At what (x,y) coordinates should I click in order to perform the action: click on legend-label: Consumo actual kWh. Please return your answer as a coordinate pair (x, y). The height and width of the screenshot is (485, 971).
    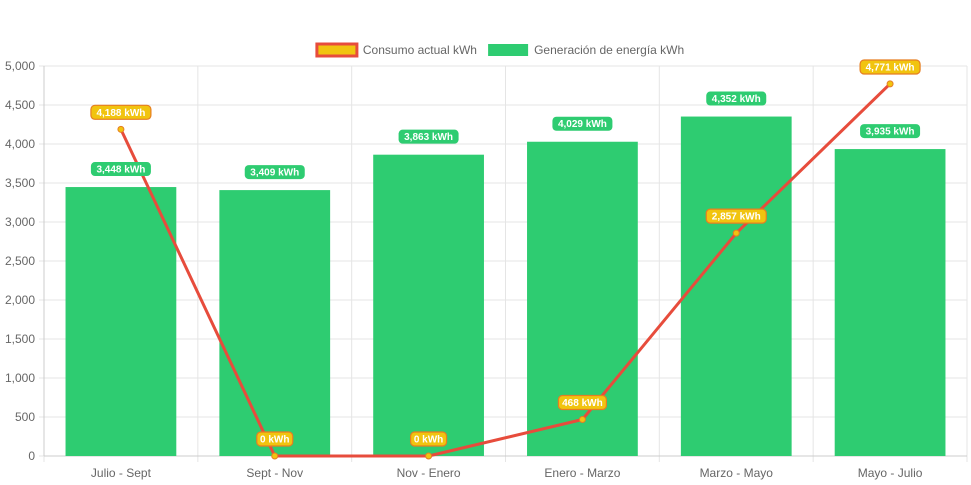
    Looking at the image, I should click on (420, 50).